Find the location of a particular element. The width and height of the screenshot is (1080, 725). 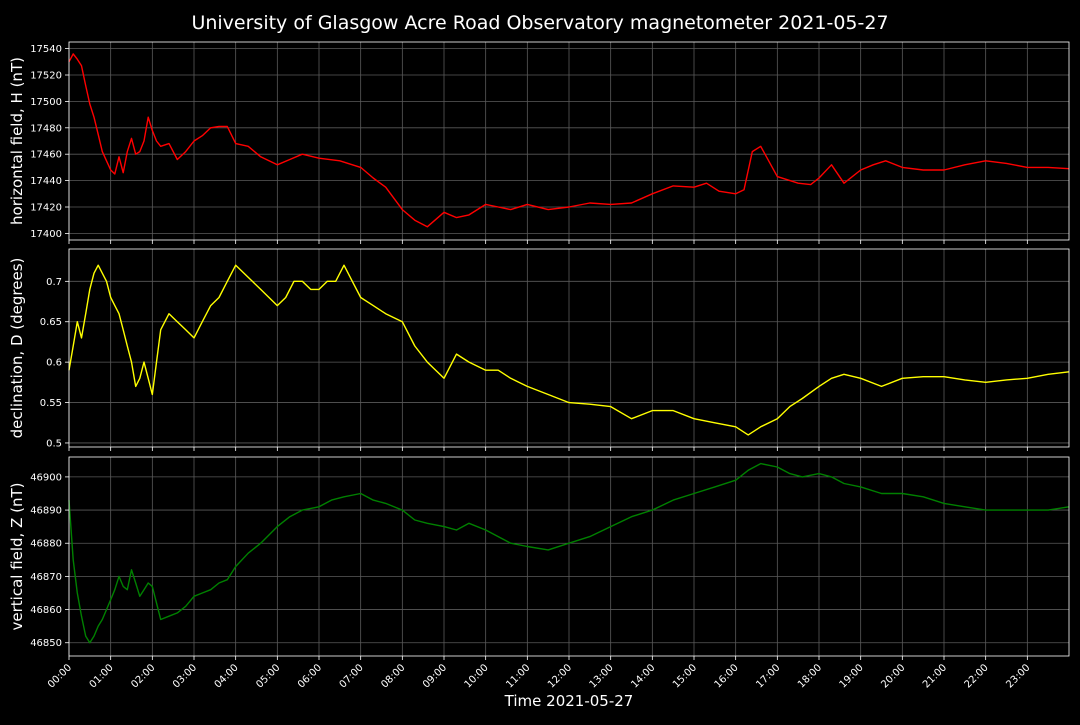

y-tick-label: 0.6 is located at coordinates (54, 363).